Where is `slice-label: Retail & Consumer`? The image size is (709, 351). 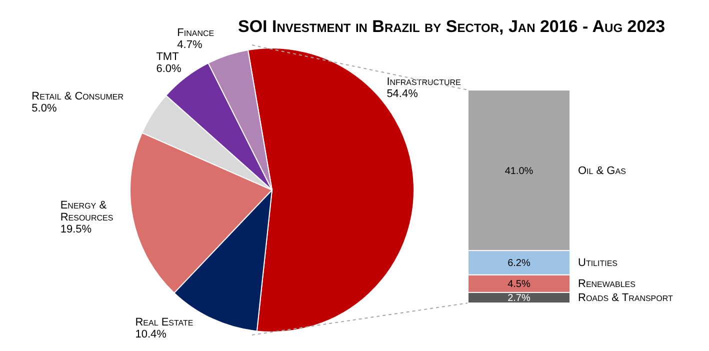
slice-label: Retail & Consumer is located at coordinates (78, 96).